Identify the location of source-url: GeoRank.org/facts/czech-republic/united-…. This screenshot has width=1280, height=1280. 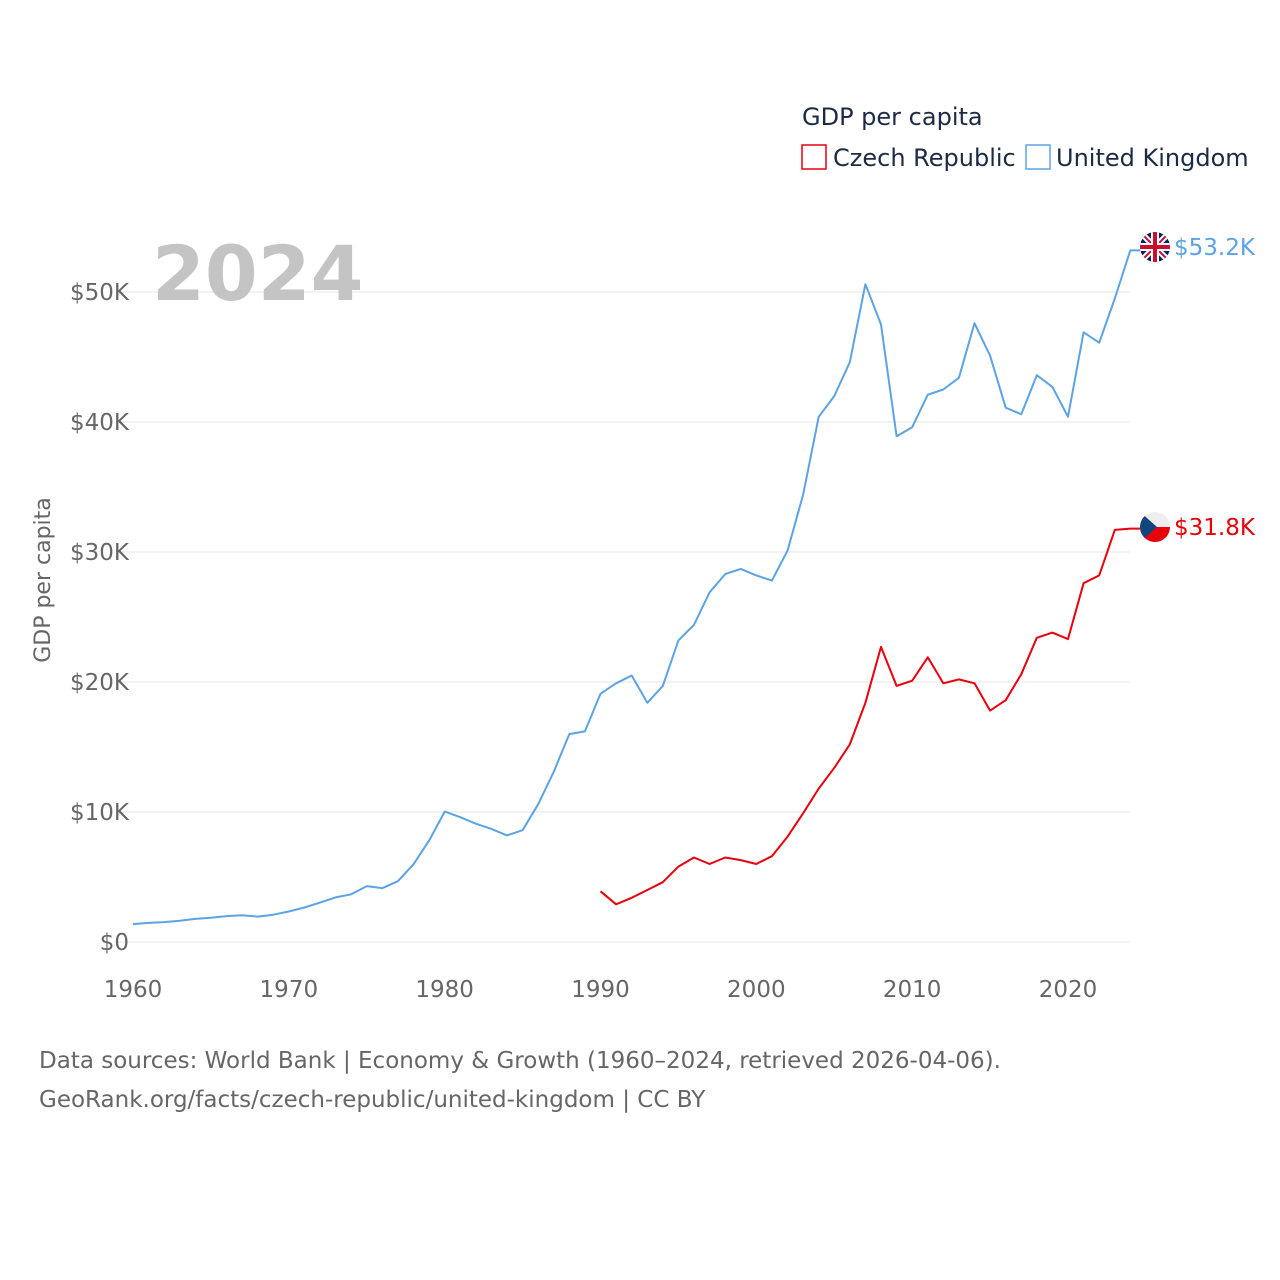
(372, 1100).